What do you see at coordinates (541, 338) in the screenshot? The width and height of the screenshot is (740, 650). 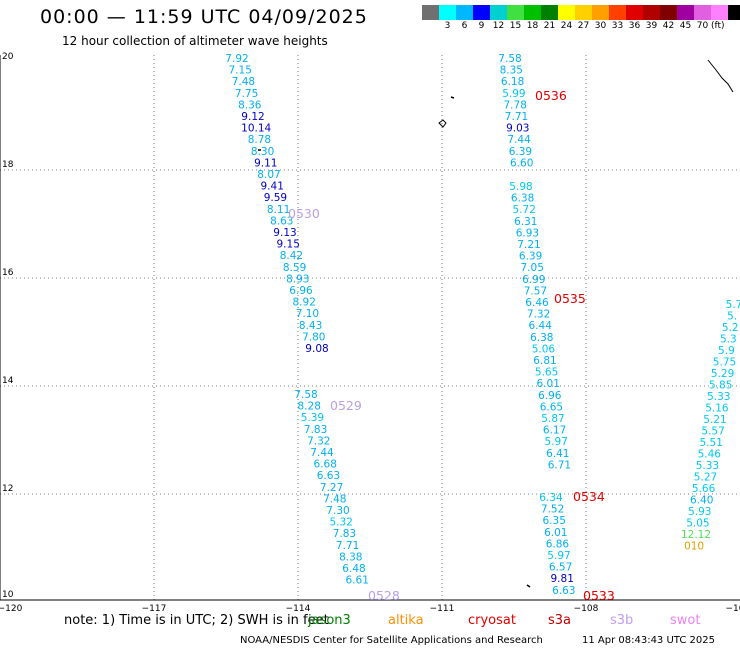 I see `wave-height-value: 6.38` at bounding box center [541, 338].